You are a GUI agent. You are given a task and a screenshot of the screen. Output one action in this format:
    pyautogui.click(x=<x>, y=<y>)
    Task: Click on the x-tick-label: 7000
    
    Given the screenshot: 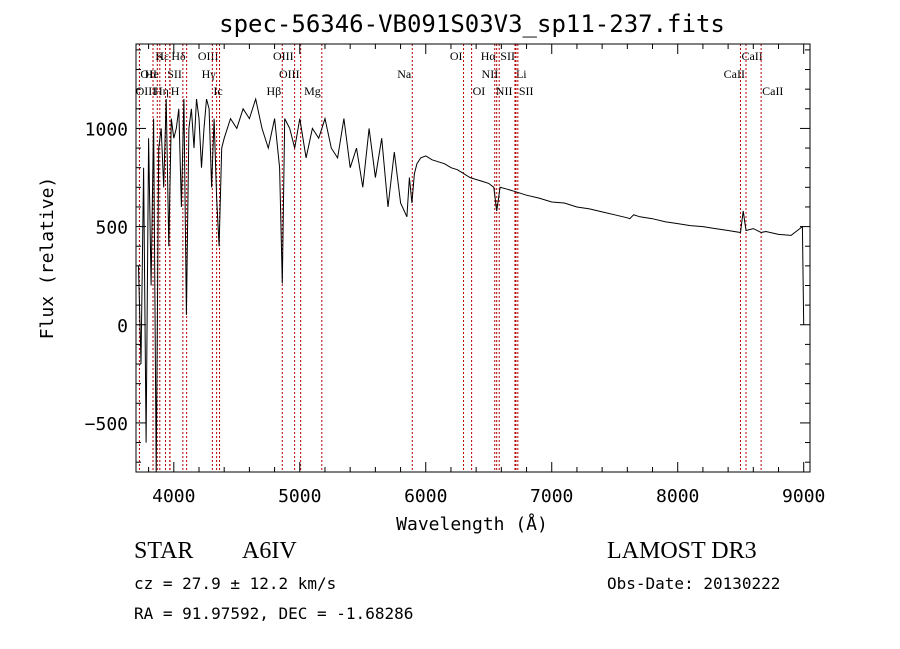 What is the action you would take?
    pyautogui.click(x=551, y=496)
    